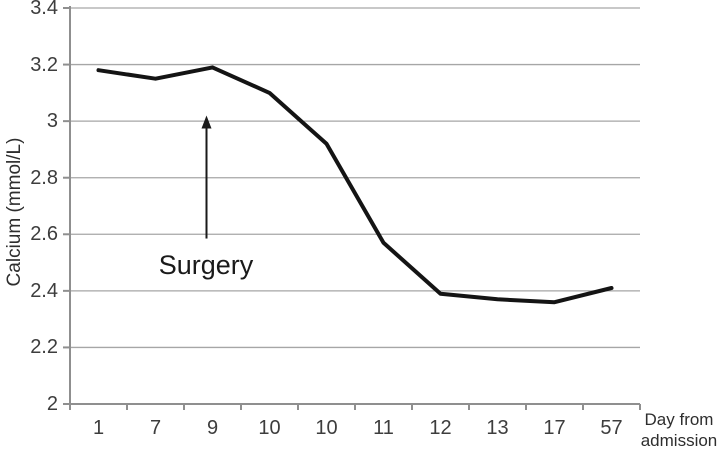 The image size is (720, 450). What do you see at coordinates (14, 212) in the screenshot?
I see `y-axis-title: Calcium (mmol/L)` at bounding box center [14, 212].